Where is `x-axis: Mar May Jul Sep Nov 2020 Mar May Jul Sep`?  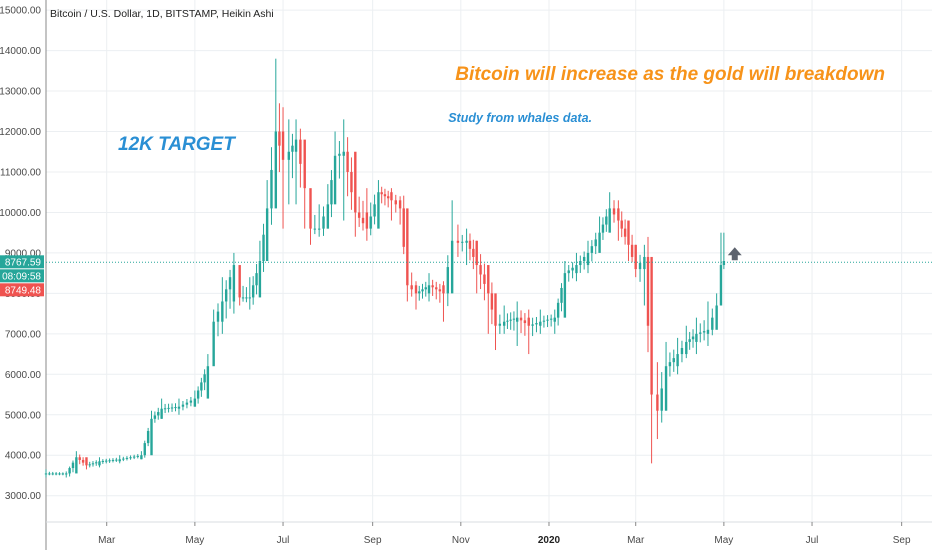
x-axis: Mar May Jul Sep Nov 2020 Mar May Jul Sep is located at coordinates (504, 534).